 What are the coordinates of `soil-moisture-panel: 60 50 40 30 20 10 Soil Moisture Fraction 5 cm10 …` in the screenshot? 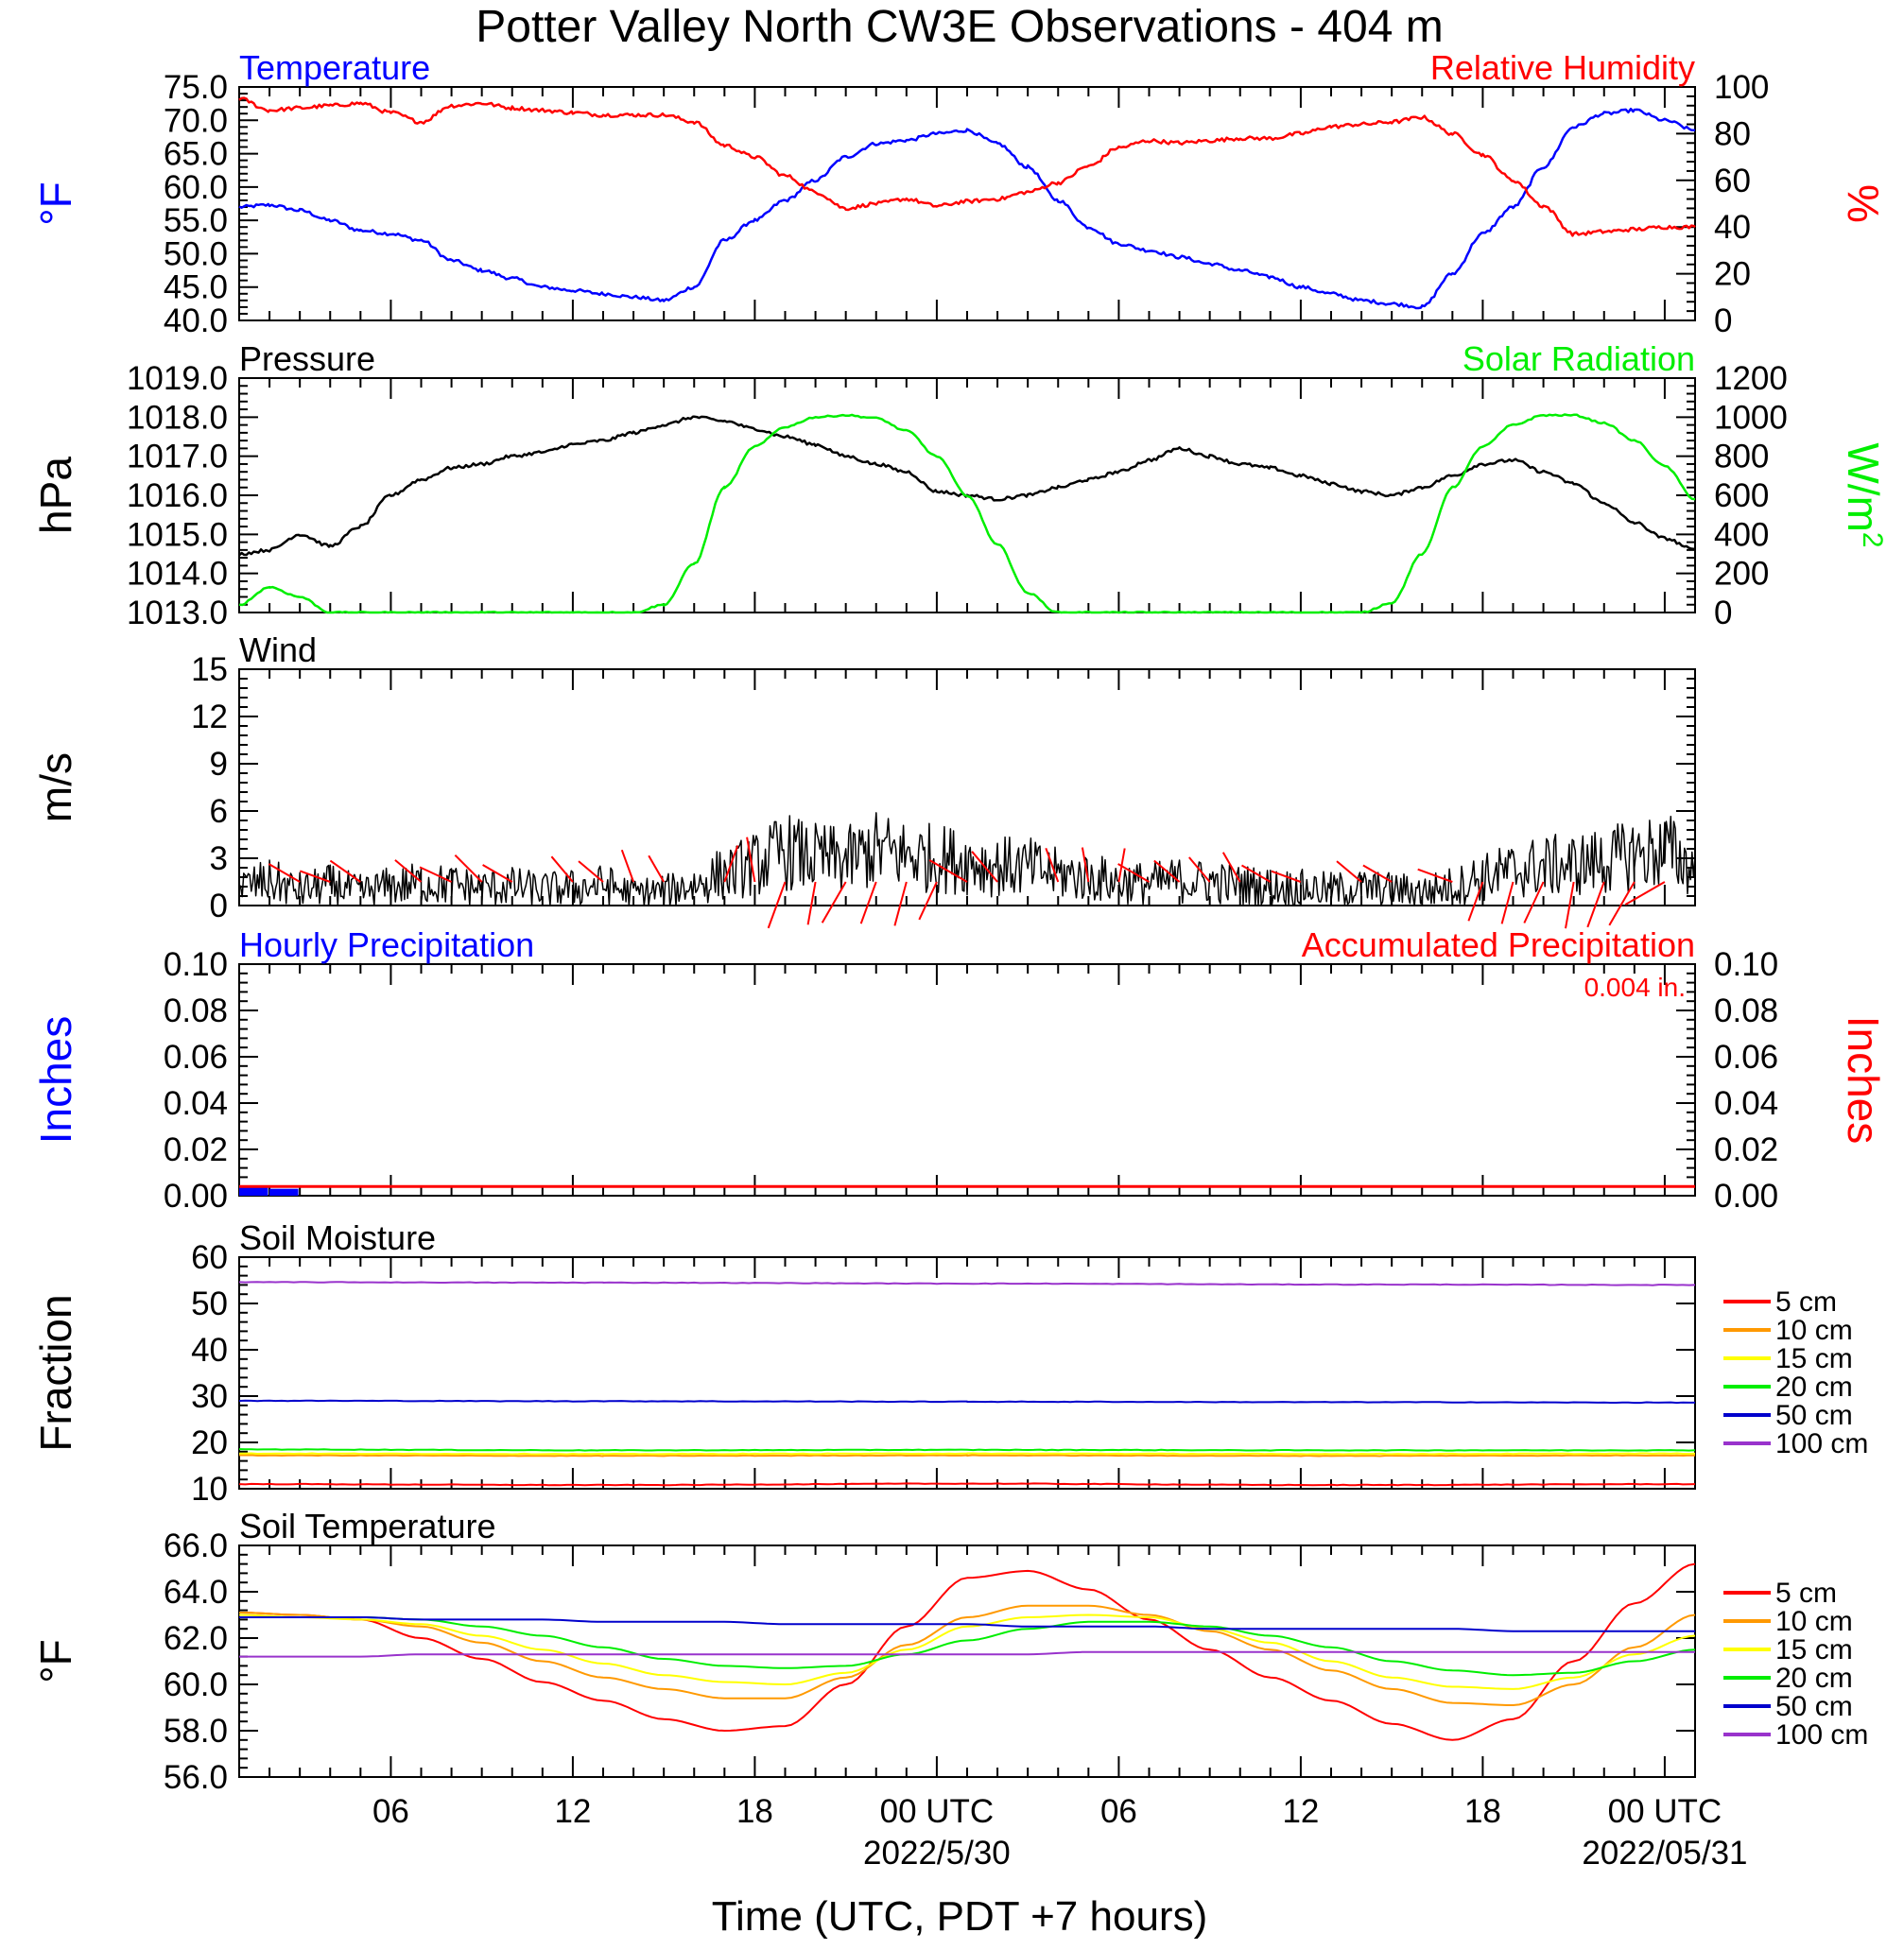 It's located at (950, 1363).